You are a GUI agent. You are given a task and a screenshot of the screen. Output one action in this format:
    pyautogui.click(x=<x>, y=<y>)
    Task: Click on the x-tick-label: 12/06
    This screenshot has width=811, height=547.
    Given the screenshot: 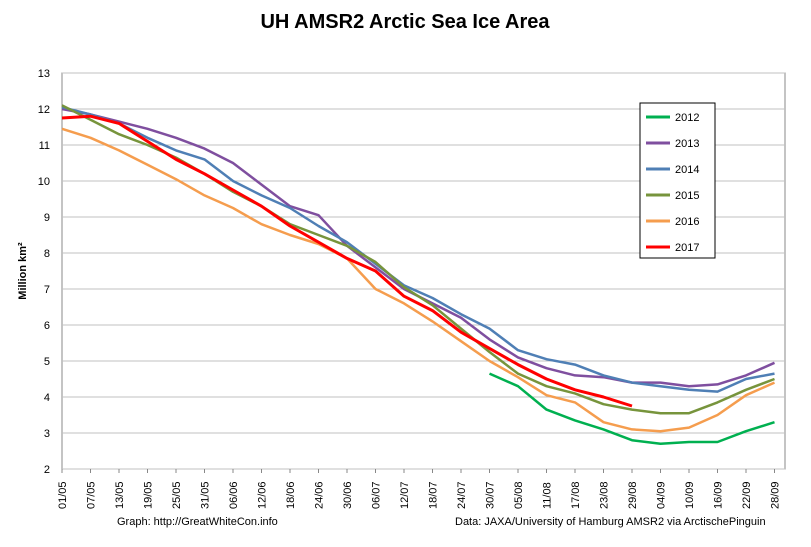 What is the action you would take?
    pyautogui.click(x=263, y=495)
    